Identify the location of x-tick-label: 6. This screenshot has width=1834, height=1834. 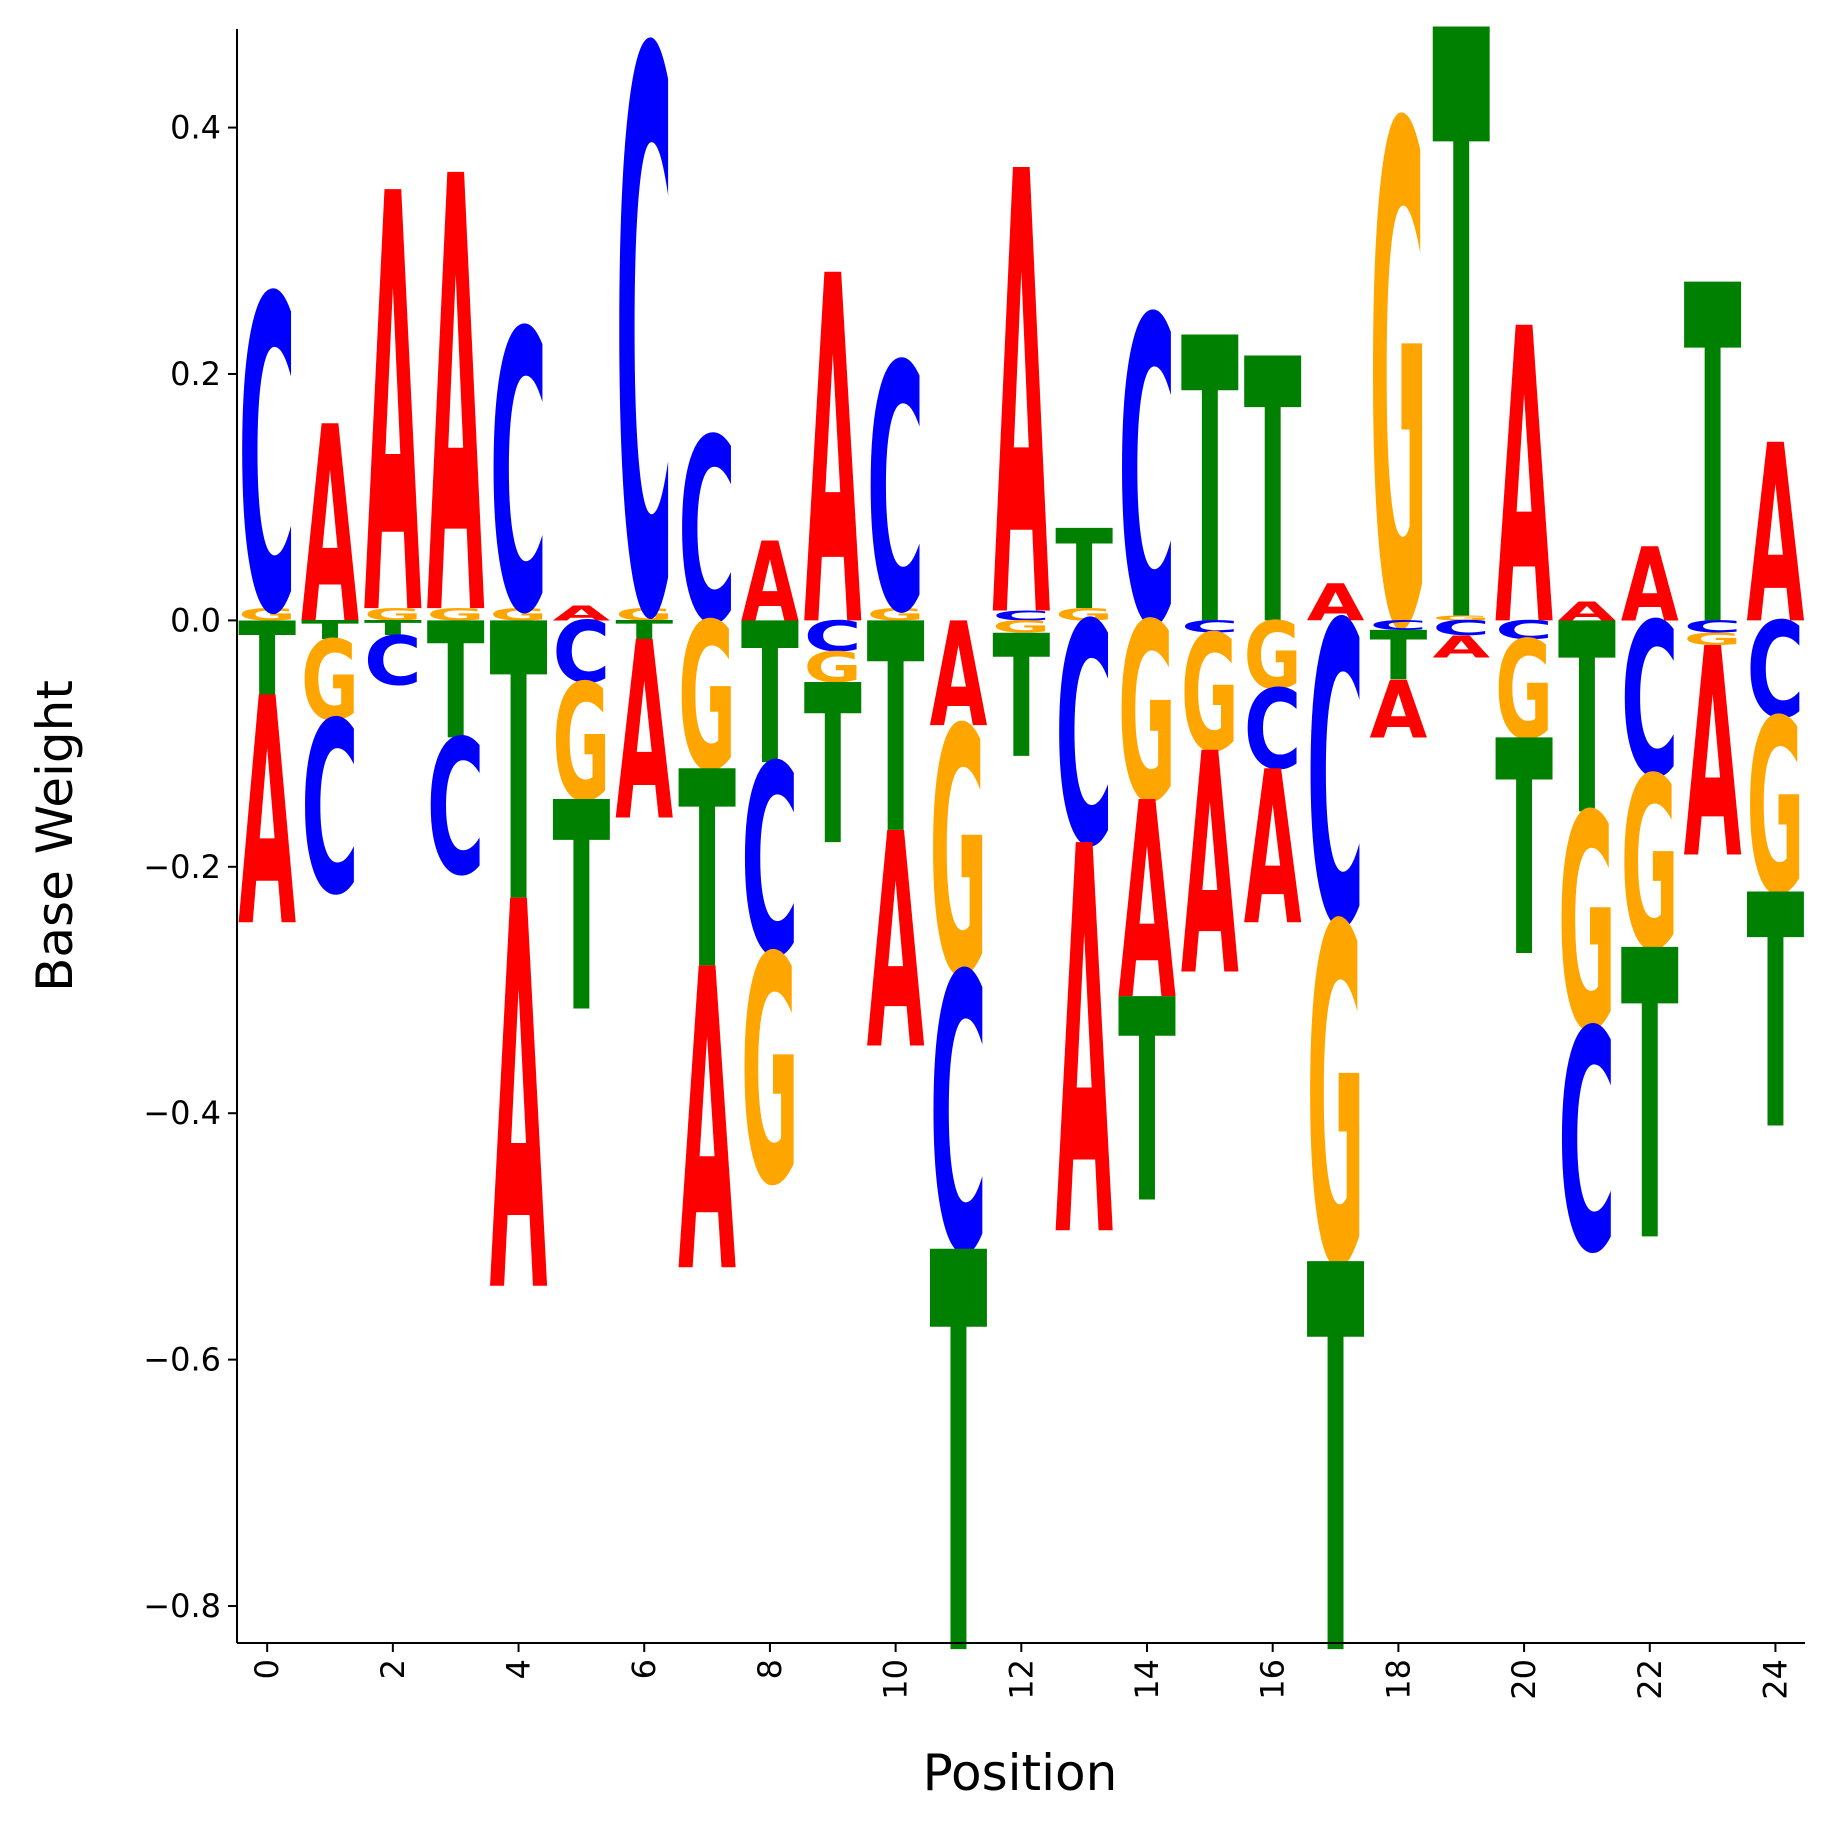
(644, 1669).